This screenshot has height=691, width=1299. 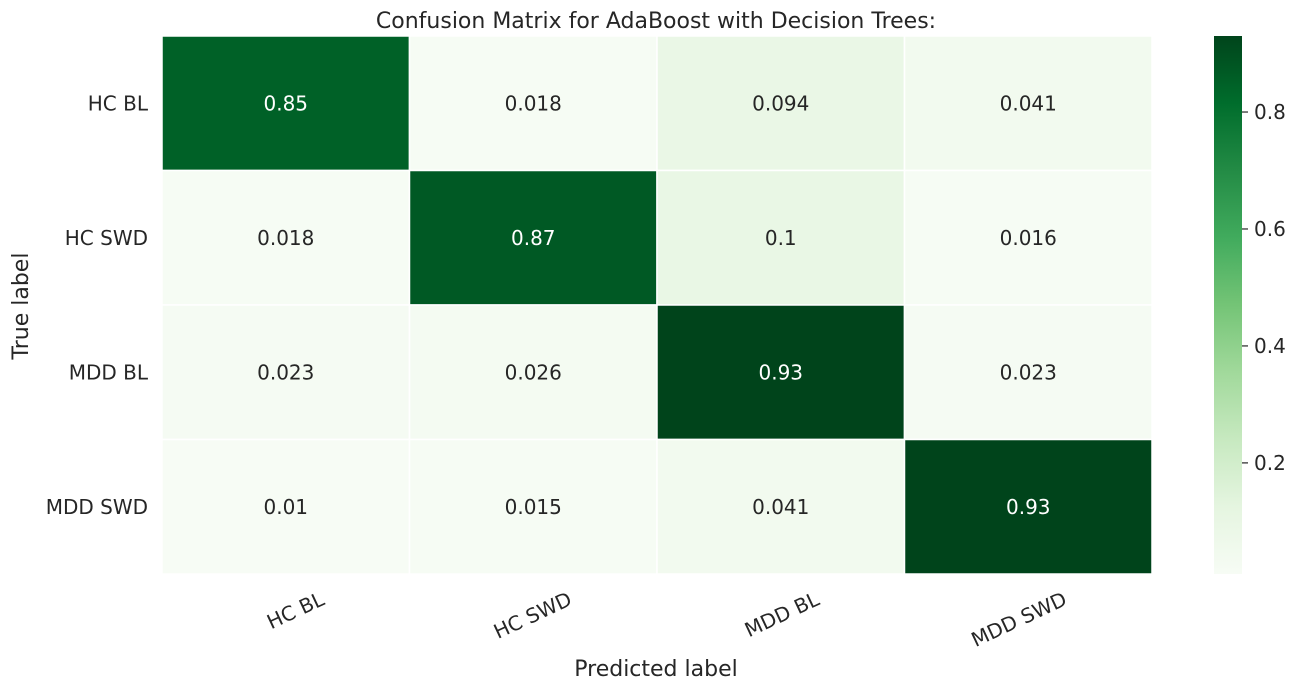 I want to click on x-axis-label: Predicted label, so click(x=655, y=669).